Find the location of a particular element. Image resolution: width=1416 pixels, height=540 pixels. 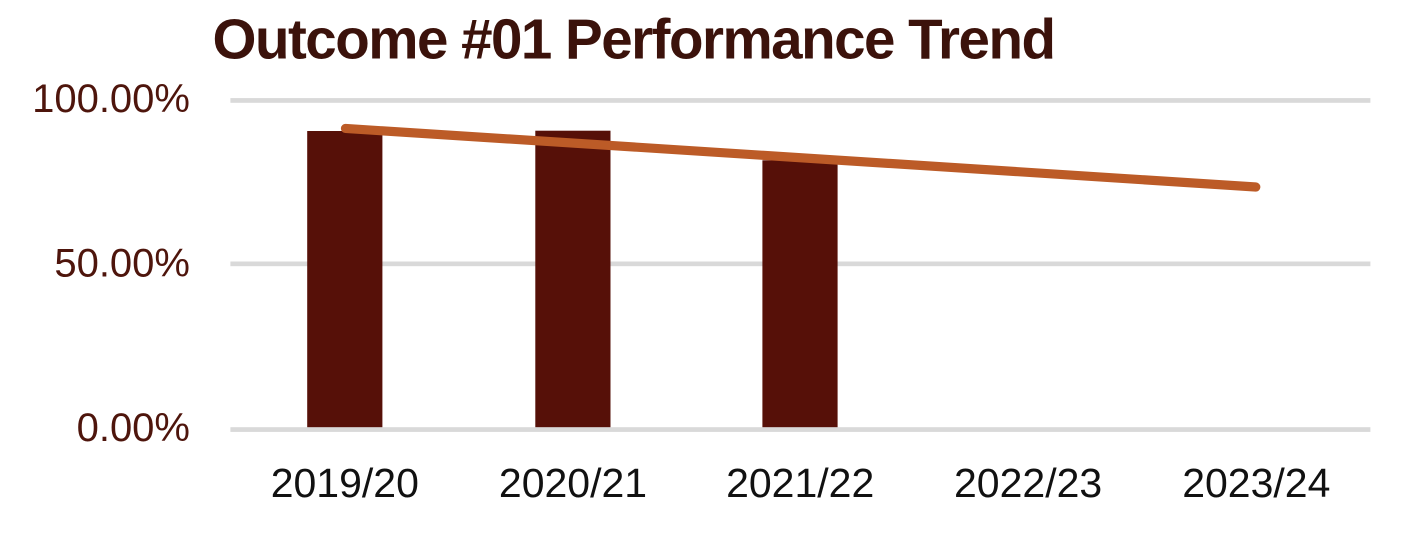

svg-text: Outcome #01 Performance Trend is located at coordinates (634, 38).